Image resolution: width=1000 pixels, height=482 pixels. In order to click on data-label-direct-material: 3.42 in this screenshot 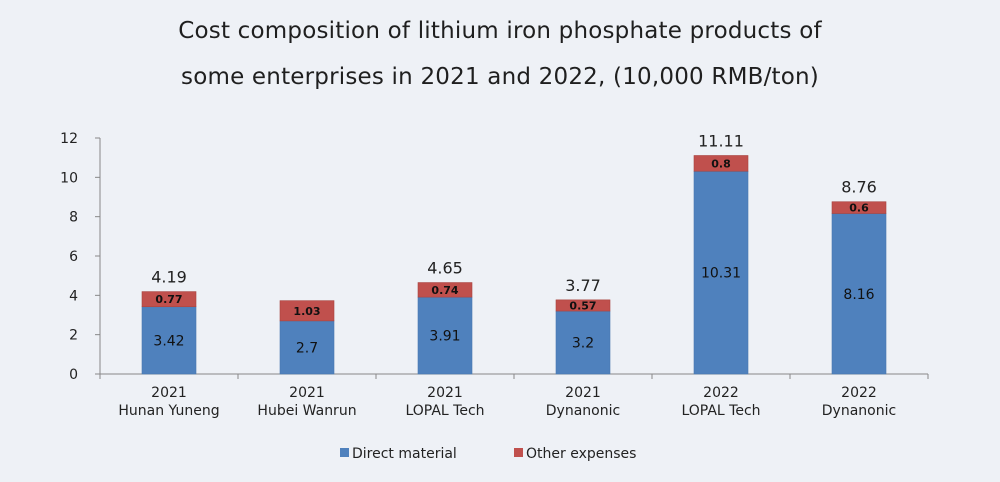, I will do `click(168, 341)`.